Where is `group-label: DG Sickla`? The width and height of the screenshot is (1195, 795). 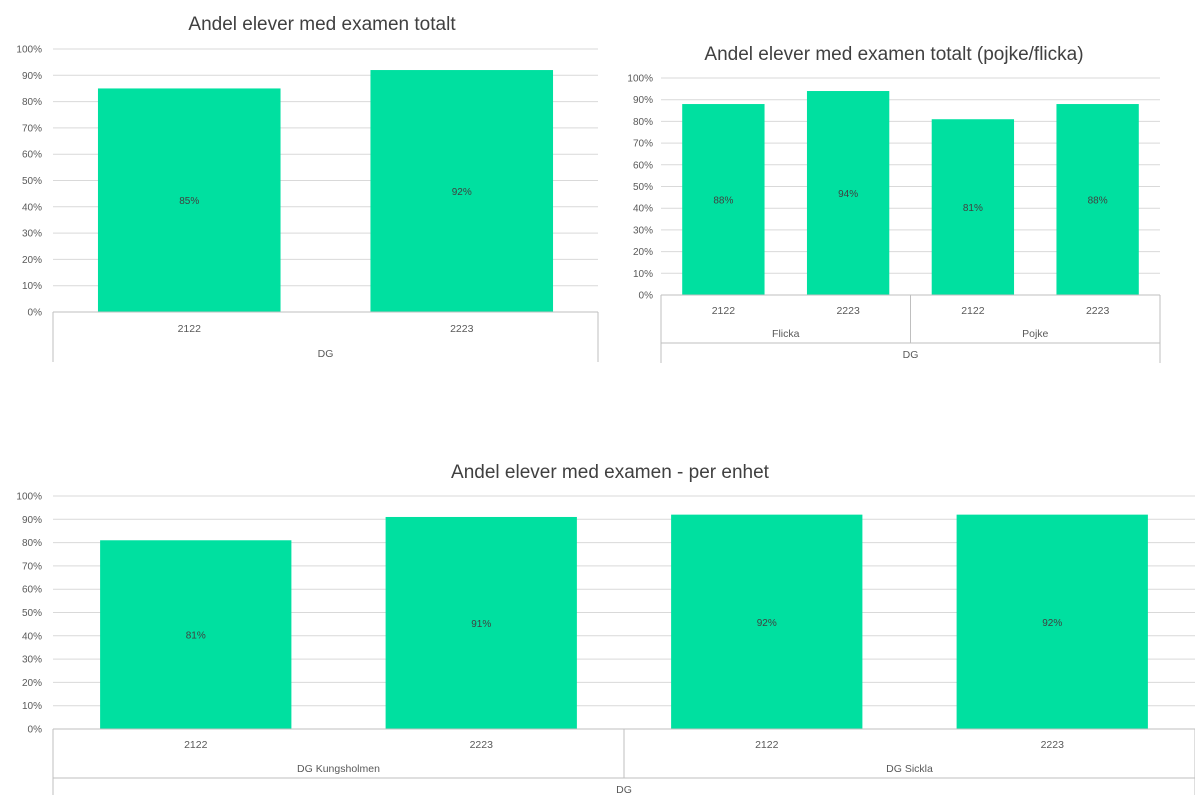
group-label: DG Sickla is located at coordinates (909, 769).